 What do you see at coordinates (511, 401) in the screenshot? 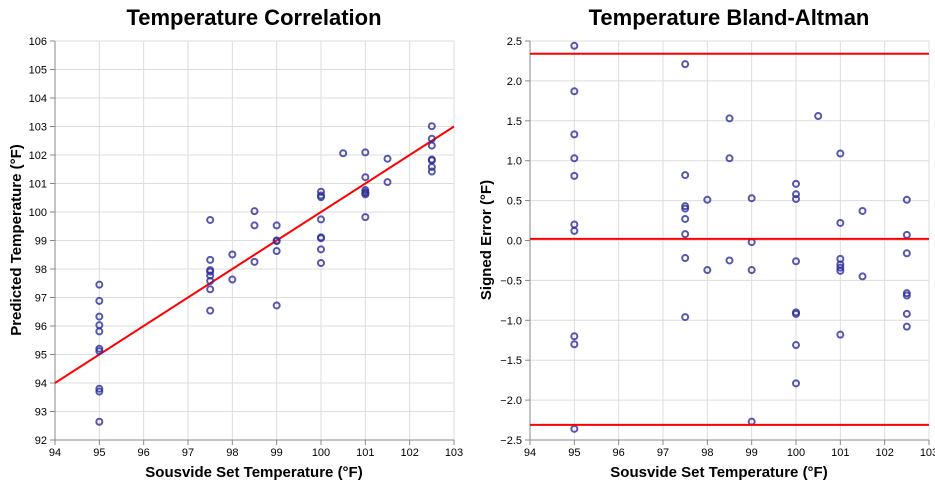
I see `bland-altman-y-tick-label: −2.0` at bounding box center [511, 401].